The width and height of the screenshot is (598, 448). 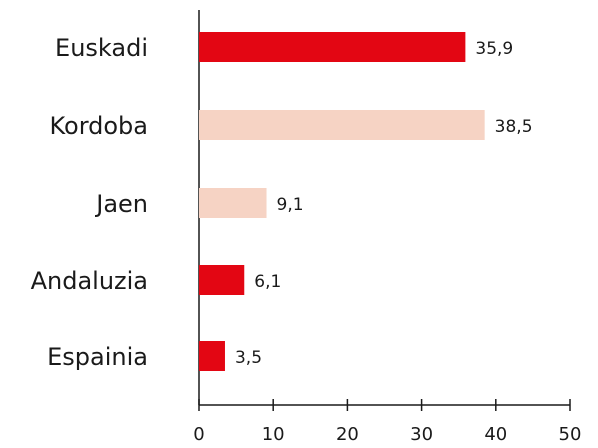 What do you see at coordinates (198, 434) in the screenshot?
I see `x-tick-label: 0` at bounding box center [198, 434].